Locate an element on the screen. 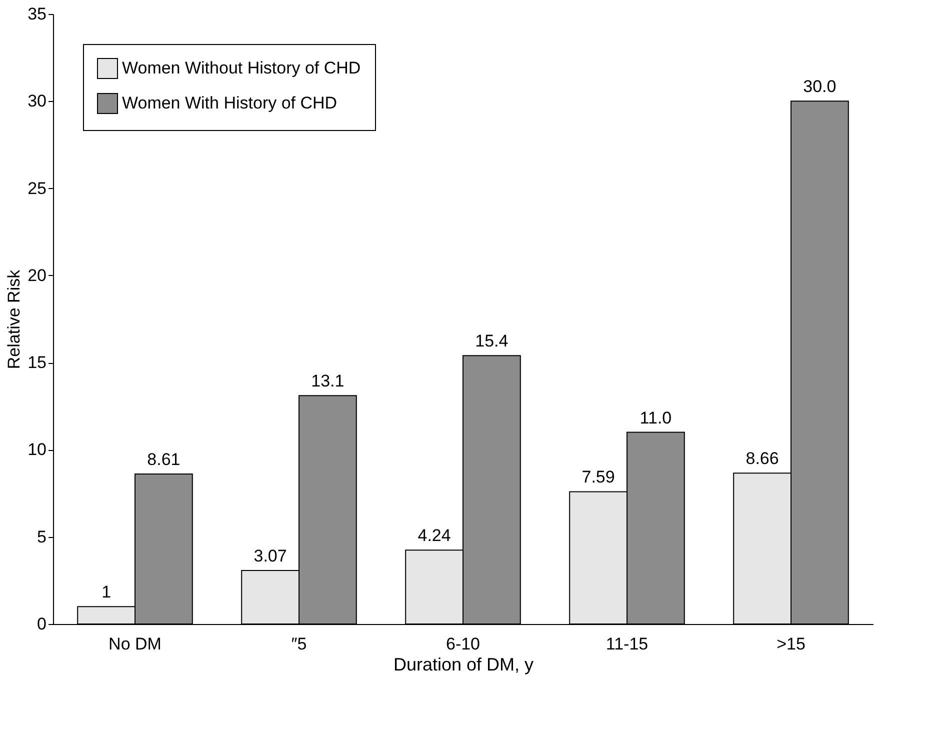  y-tick-label: 20 is located at coordinates (37, 275).